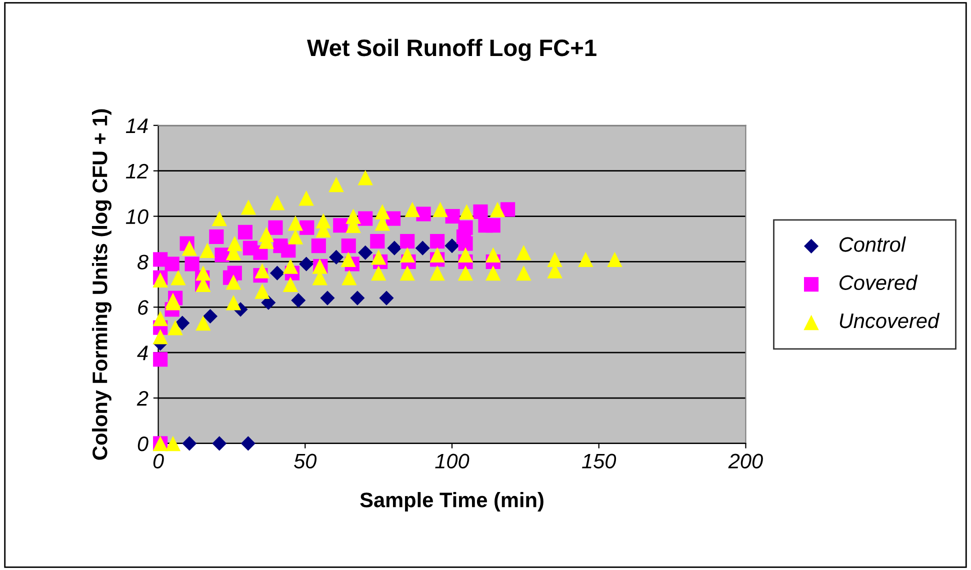  Describe the element at coordinates (873, 244) in the screenshot. I see `legend-label: Control` at that location.